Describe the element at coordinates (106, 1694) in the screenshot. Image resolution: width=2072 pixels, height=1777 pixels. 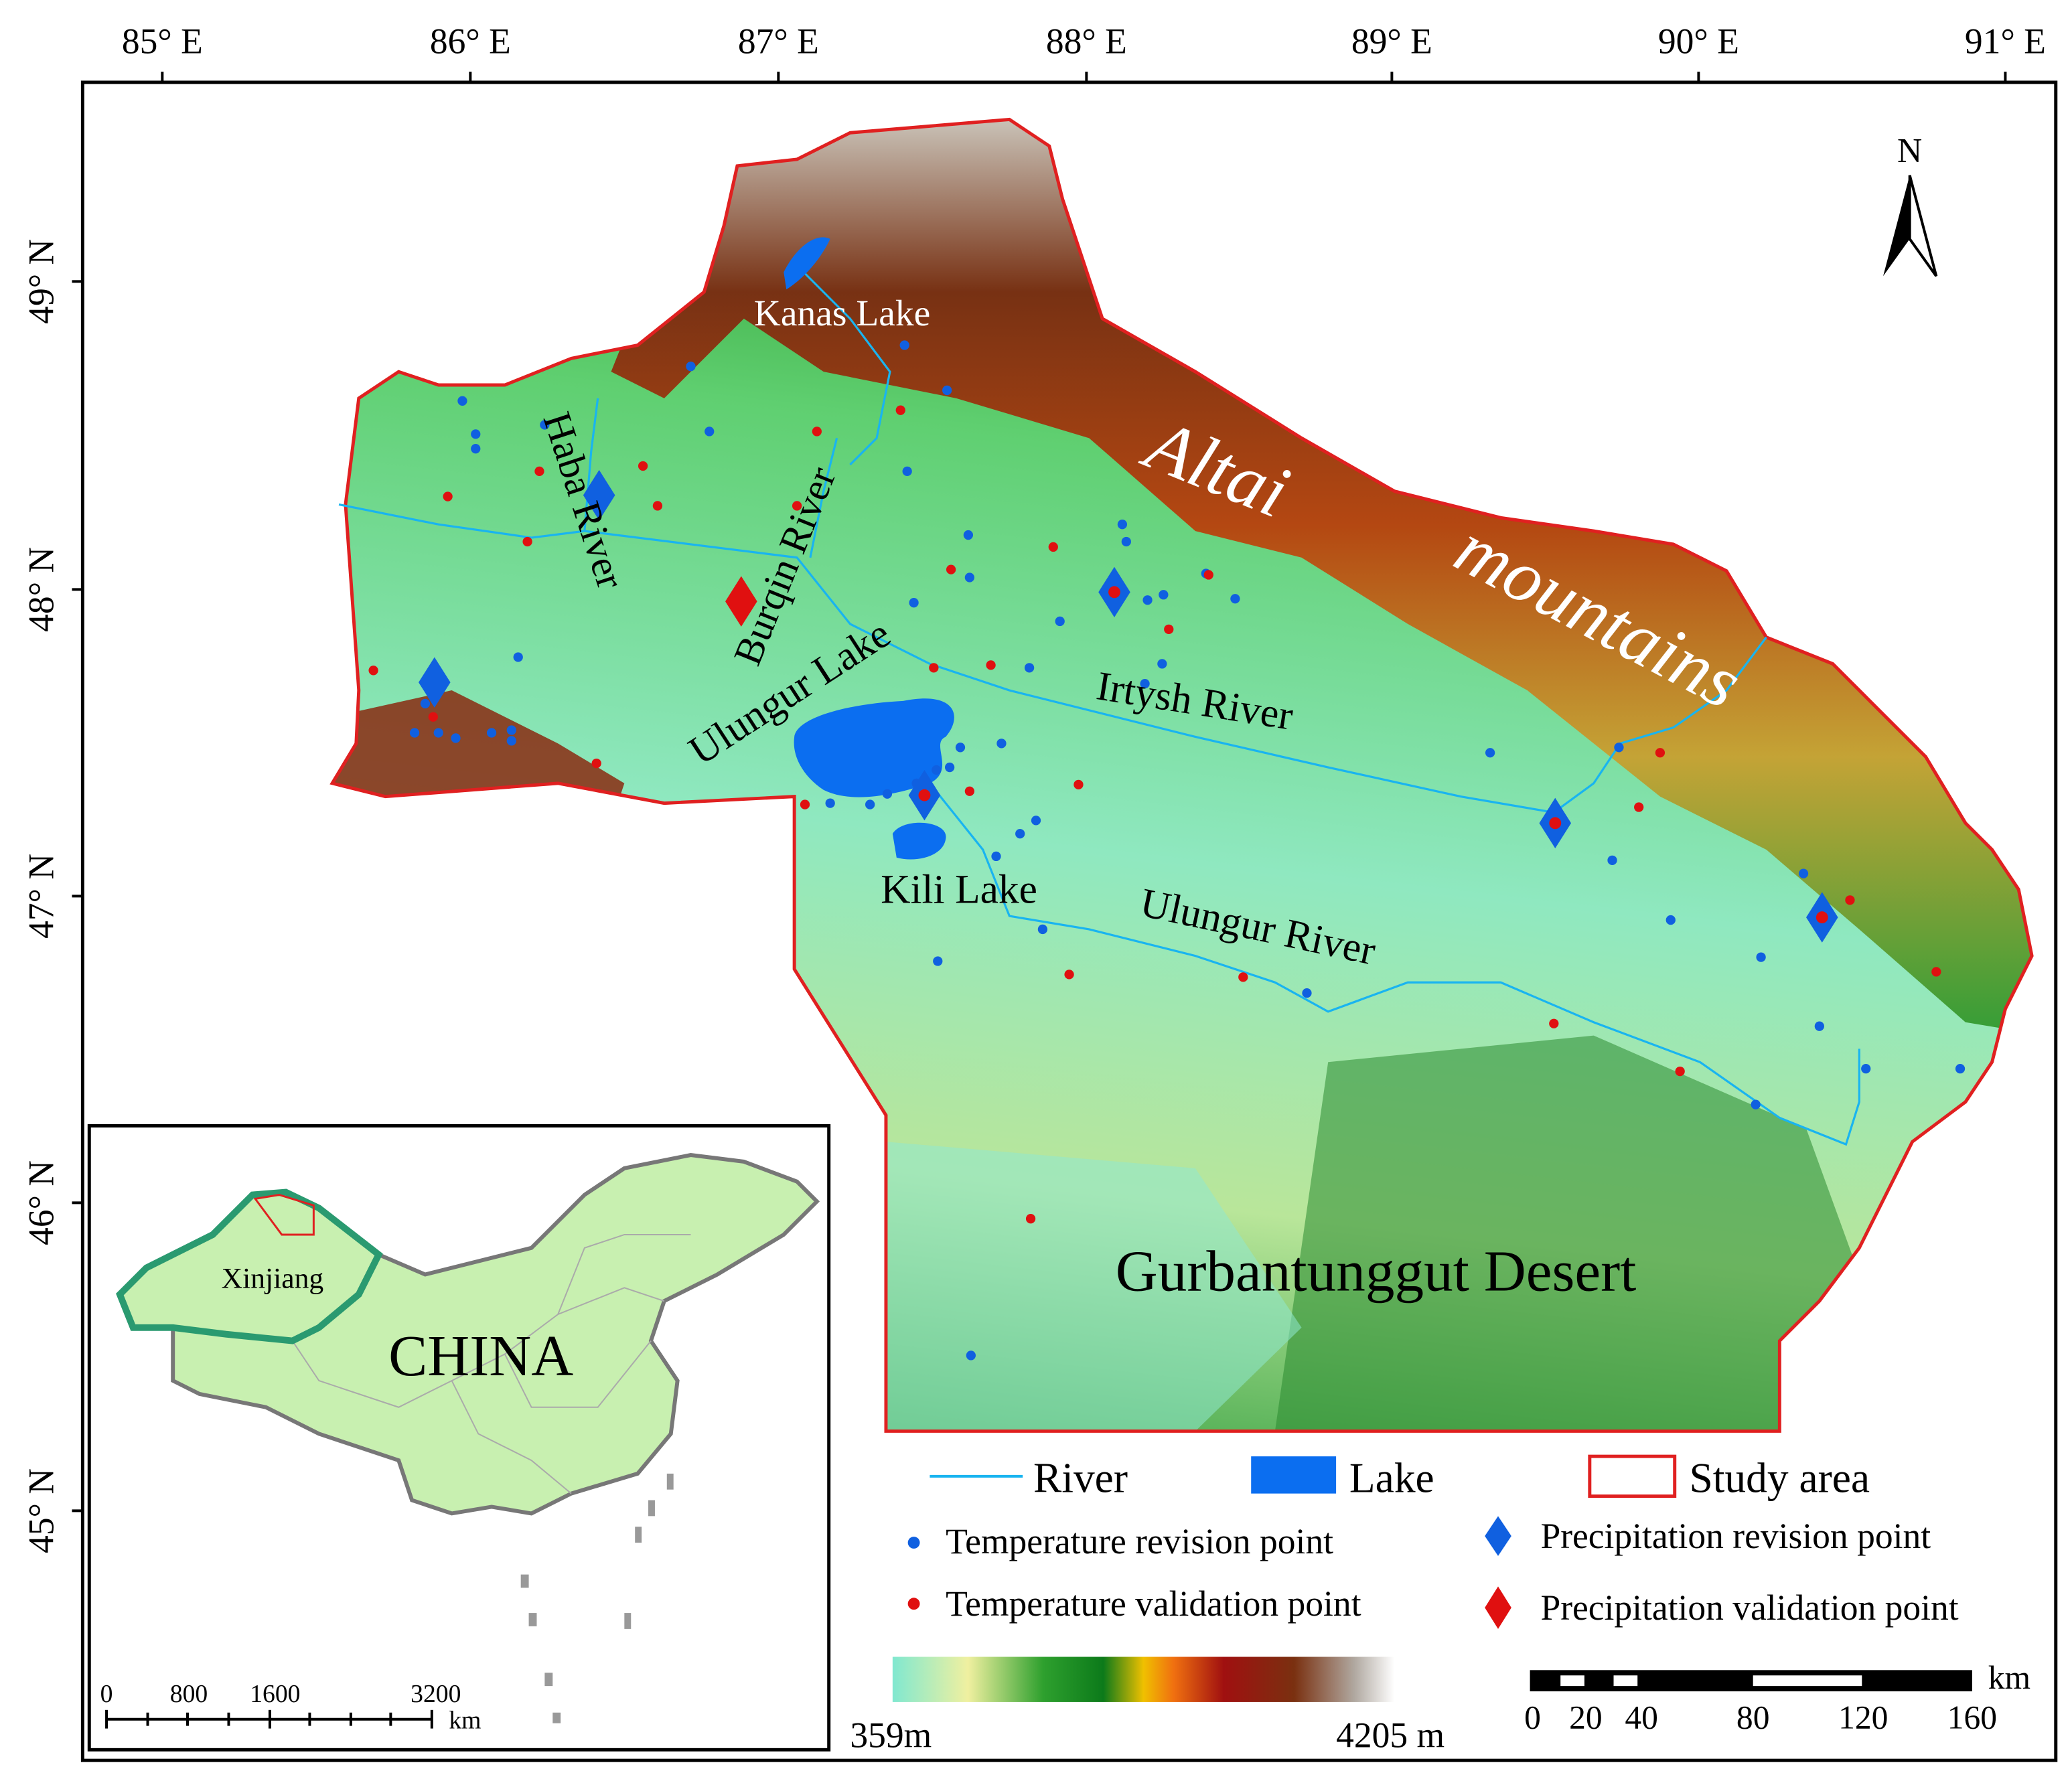
I see `inset-scale-label: 0` at that location.